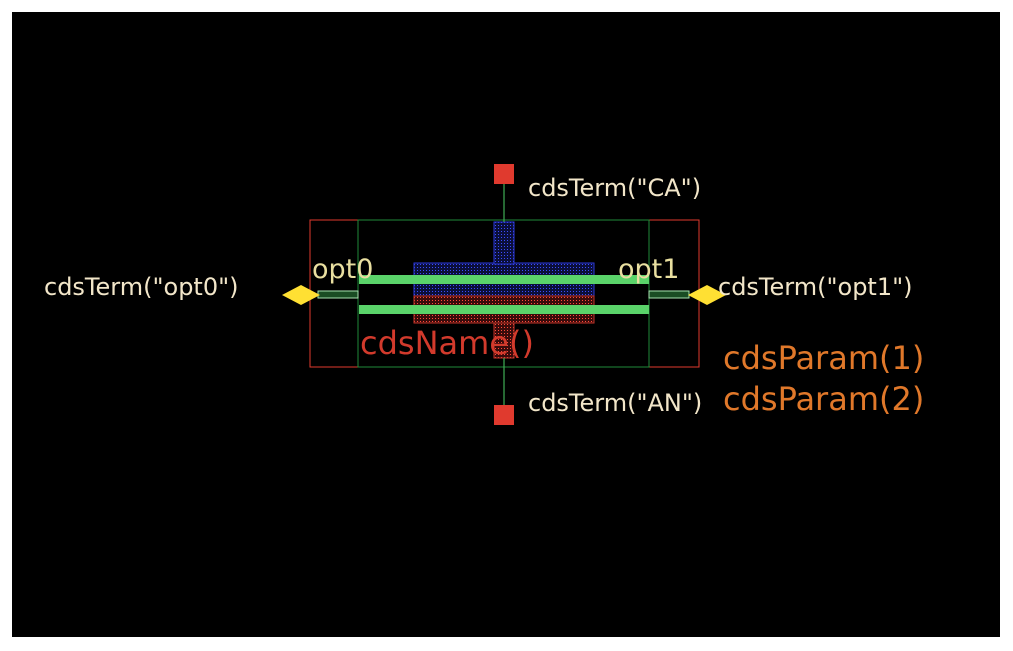  What do you see at coordinates (823, 358) in the screenshot?
I see `param-label-1: cdsParam(1)` at bounding box center [823, 358].